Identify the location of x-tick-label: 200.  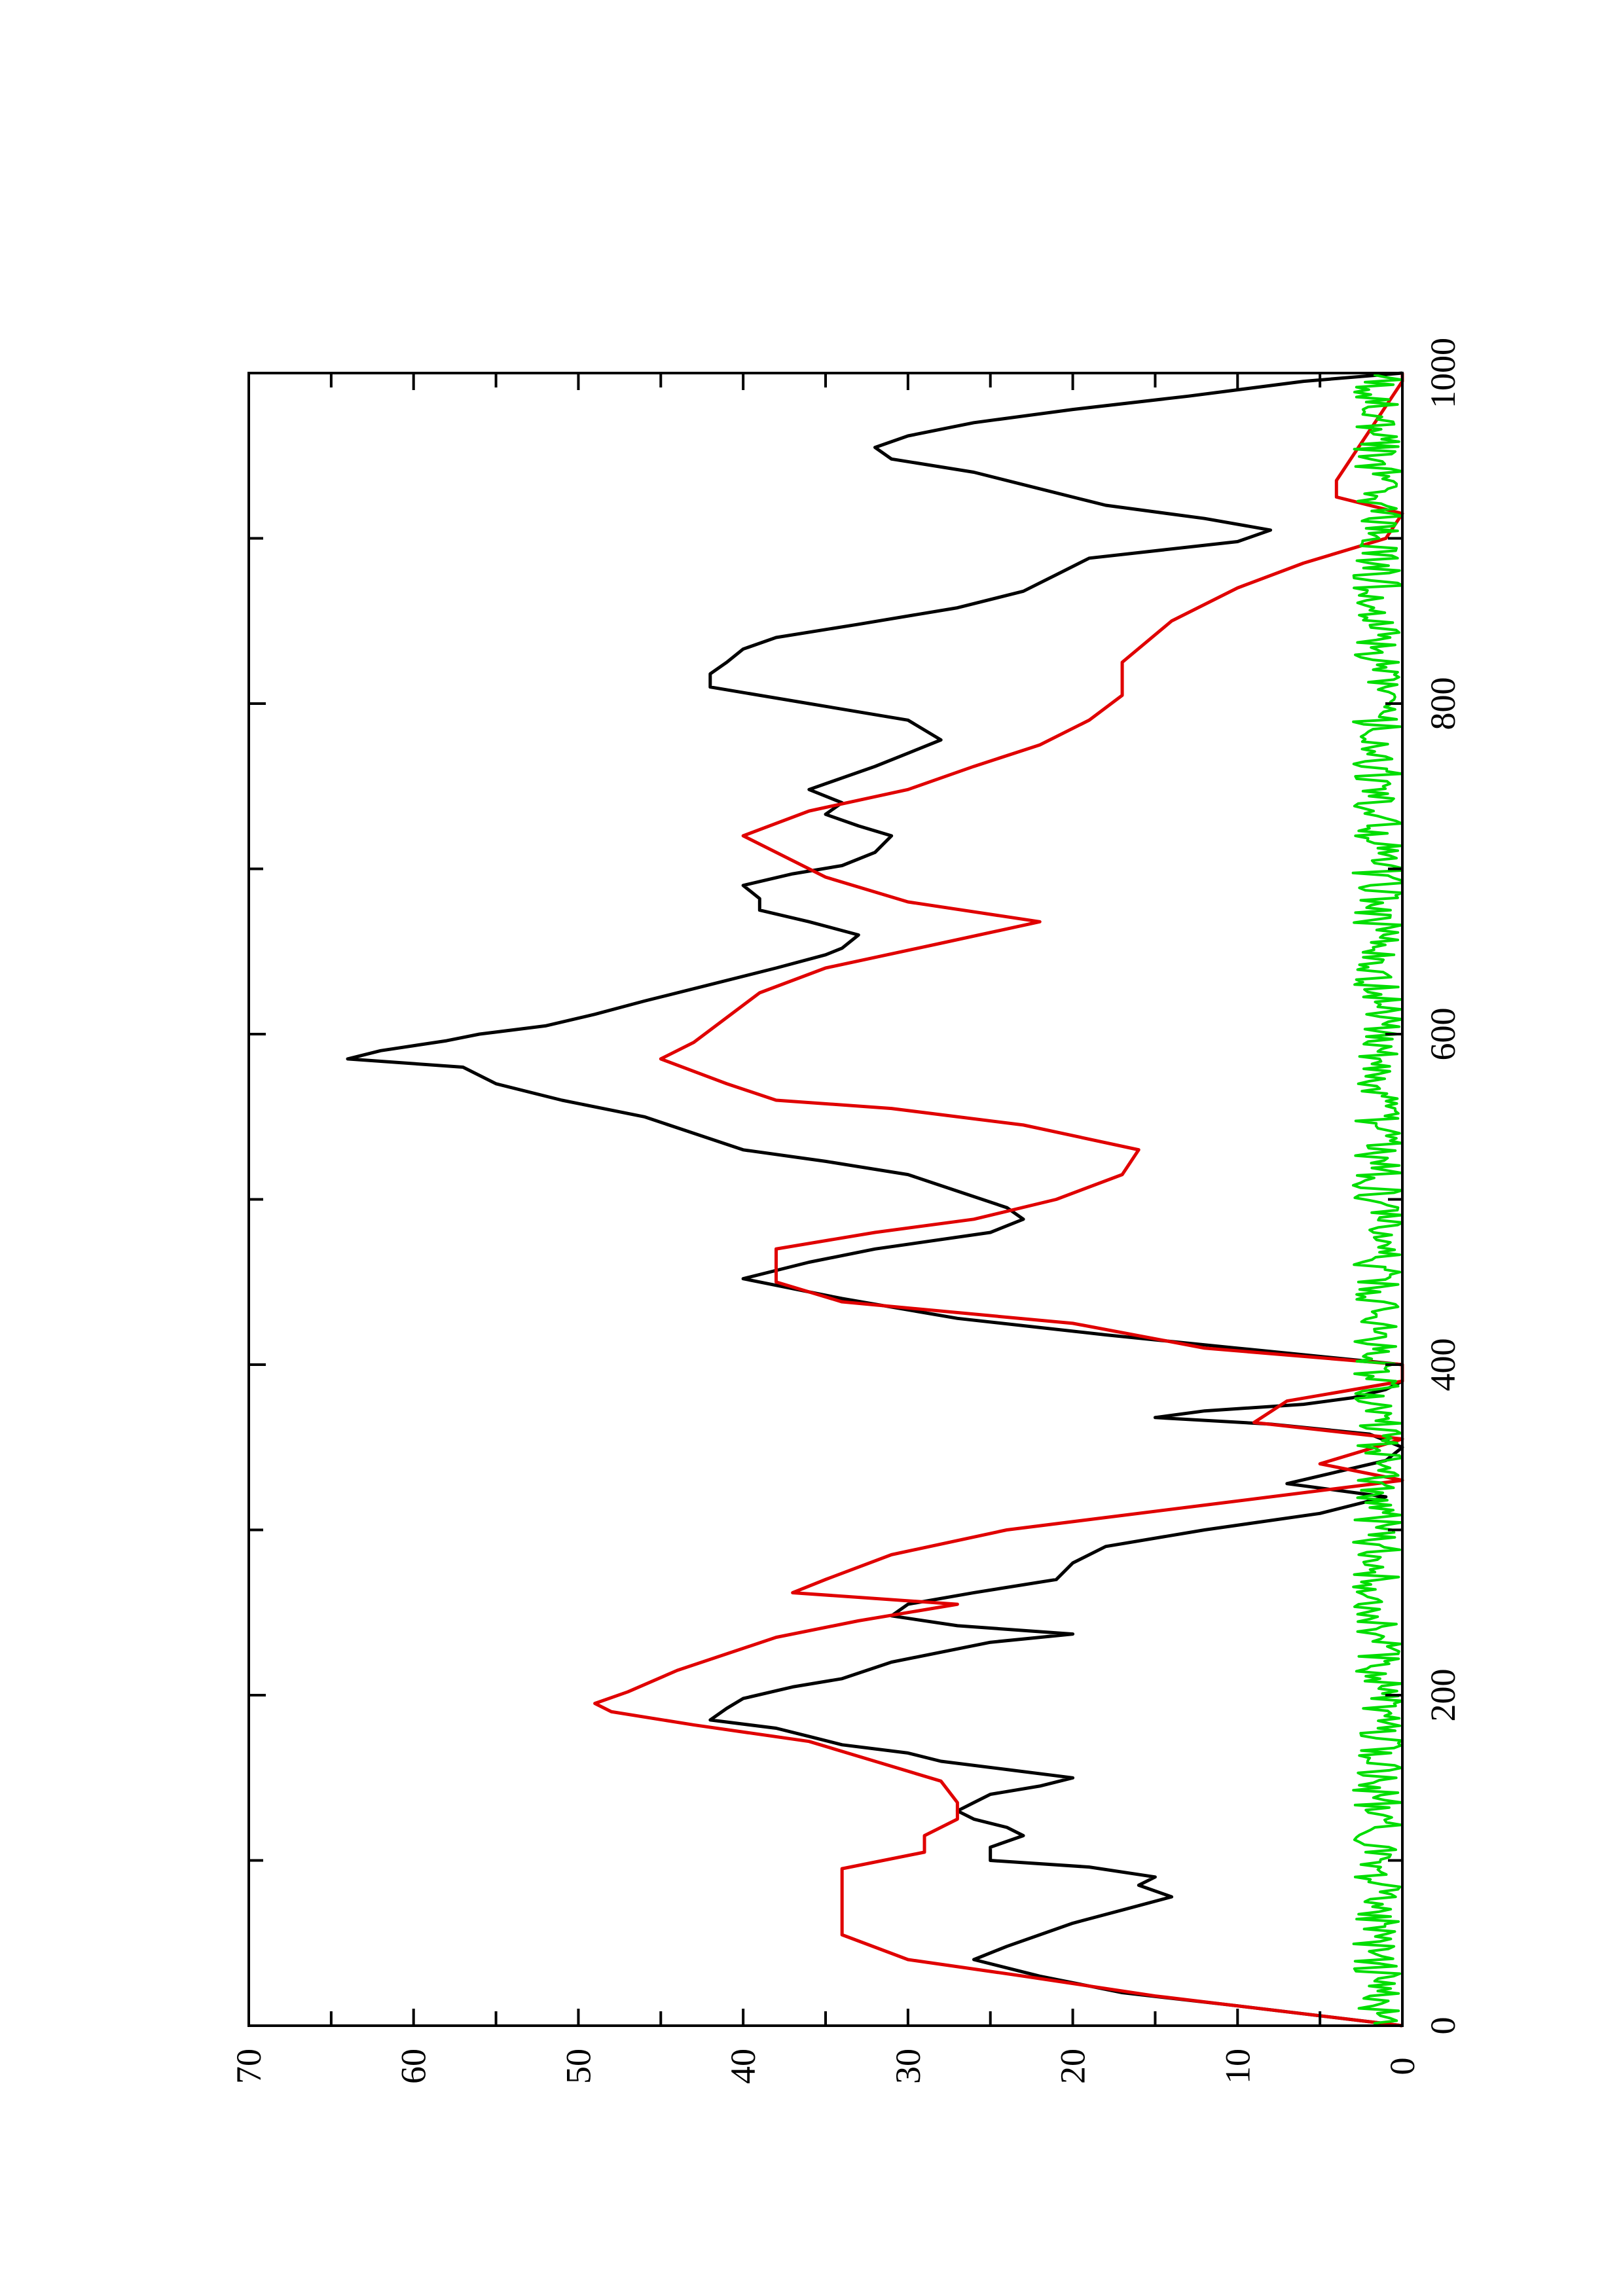
(1443, 1695).